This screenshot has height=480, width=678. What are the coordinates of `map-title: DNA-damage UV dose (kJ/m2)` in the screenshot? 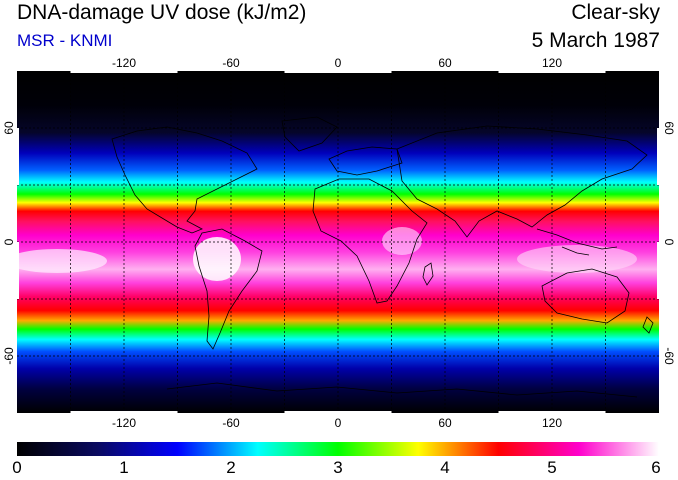 It's located at (162, 12).